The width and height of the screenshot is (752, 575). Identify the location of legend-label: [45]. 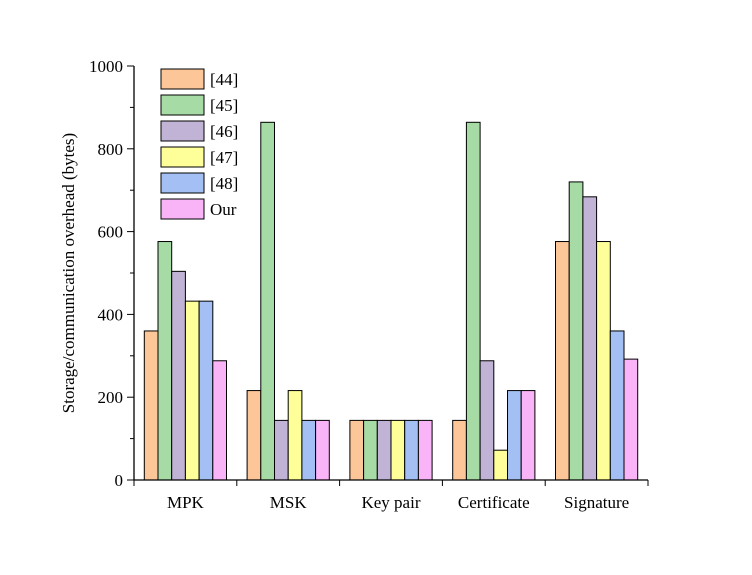
(224, 105).